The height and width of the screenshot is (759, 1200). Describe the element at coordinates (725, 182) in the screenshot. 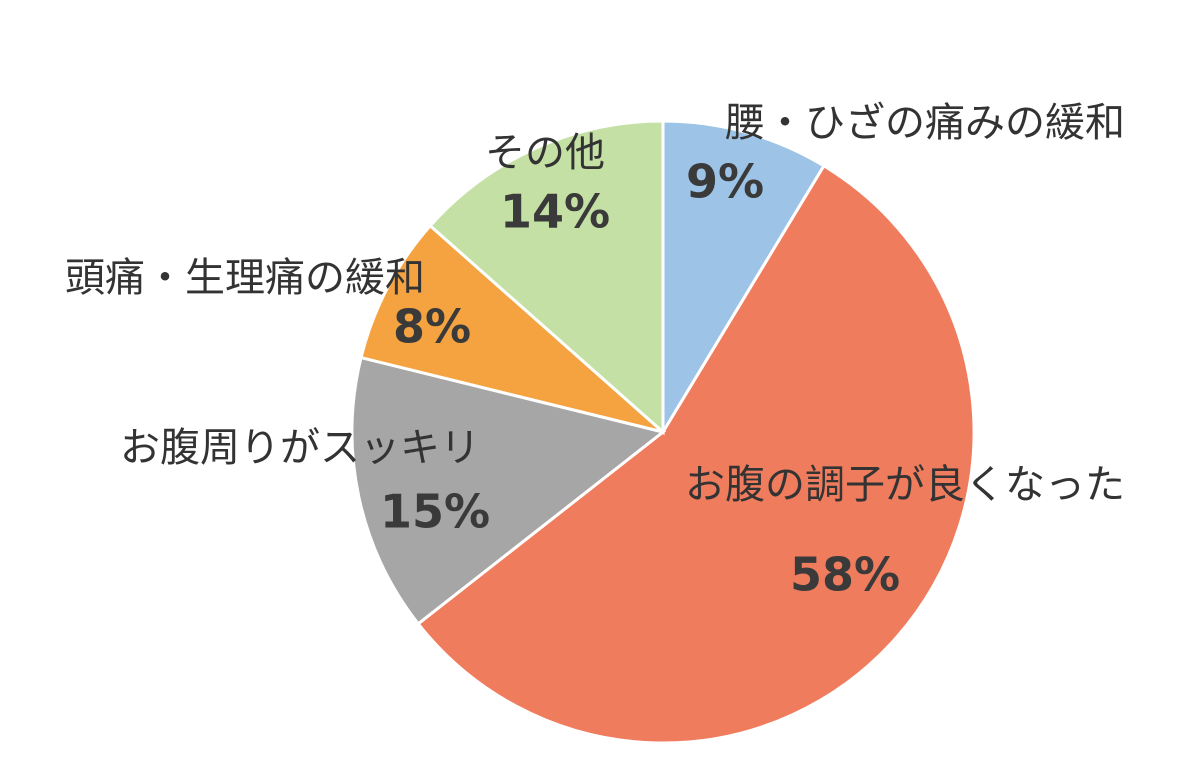

I see `value-label: 9%` at that location.